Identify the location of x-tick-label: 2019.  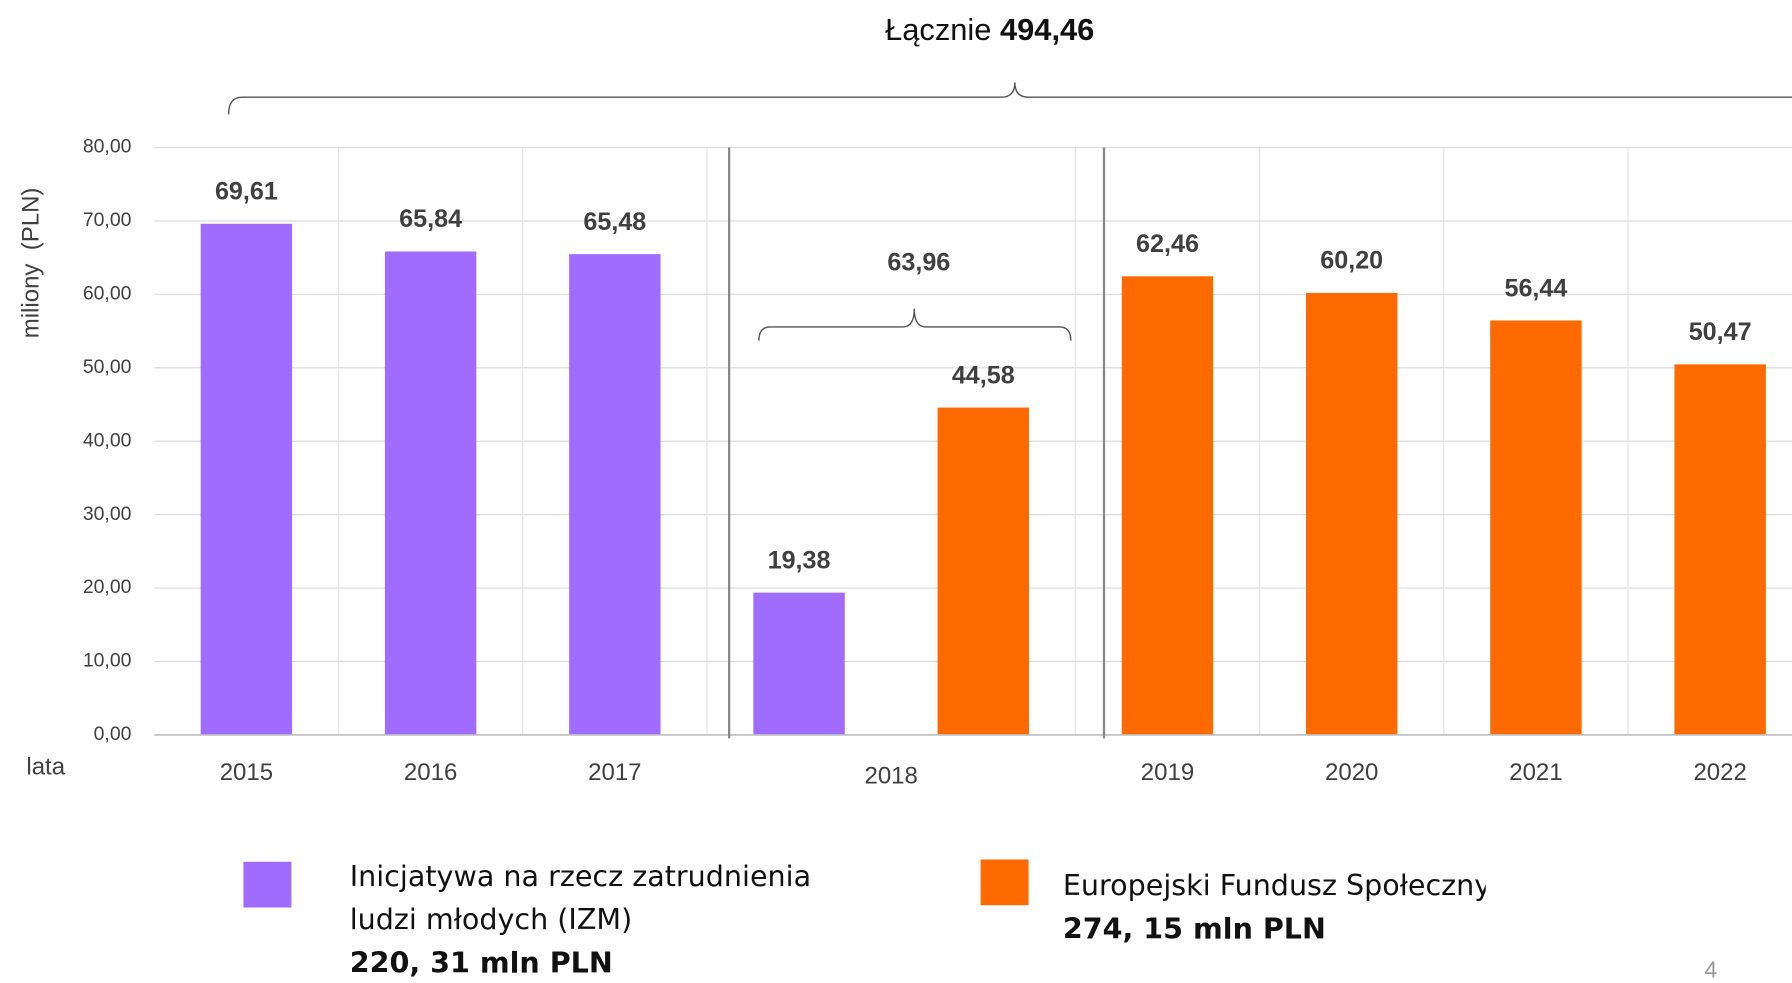
(1167, 772).